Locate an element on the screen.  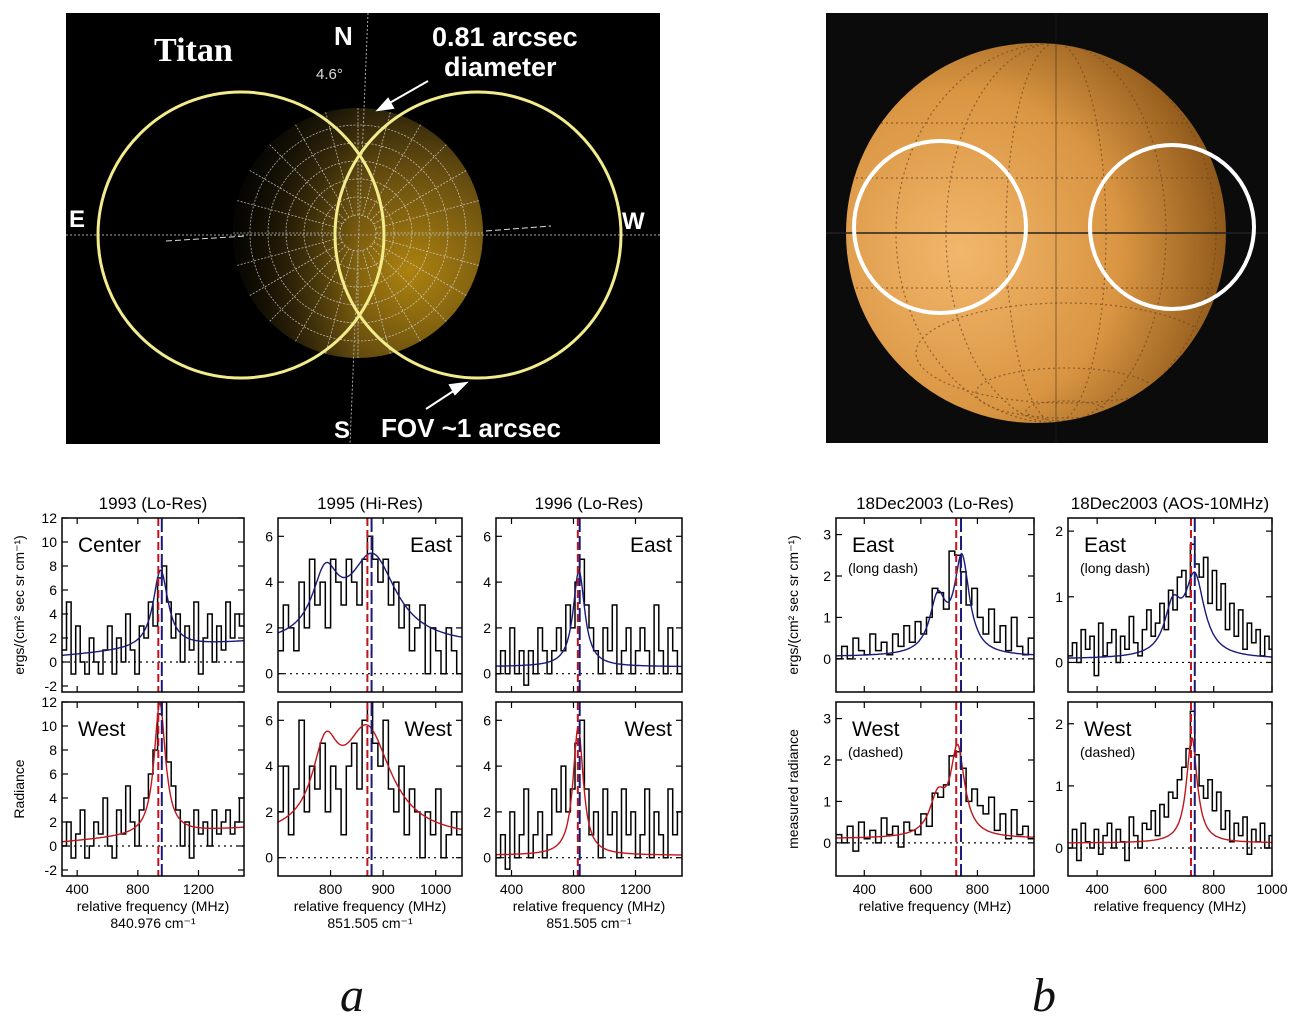
spectrum-plot: 0 1 2 18Dec2003 (AOS-10MHz) East (long dash) is located at coordinates (1164, 593).